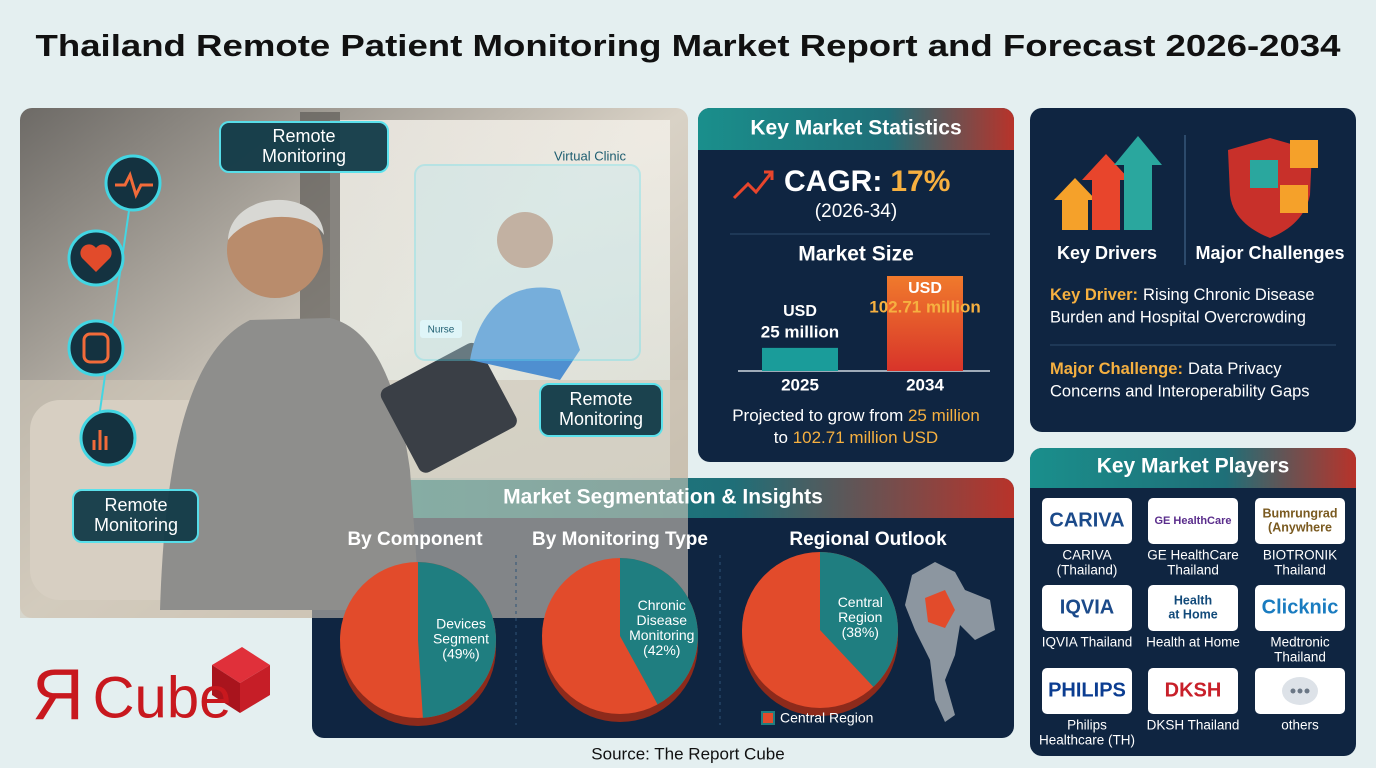  Describe the element at coordinates (856, 211) in the screenshot. I see `cagr-period: (2026-34)` at that location.